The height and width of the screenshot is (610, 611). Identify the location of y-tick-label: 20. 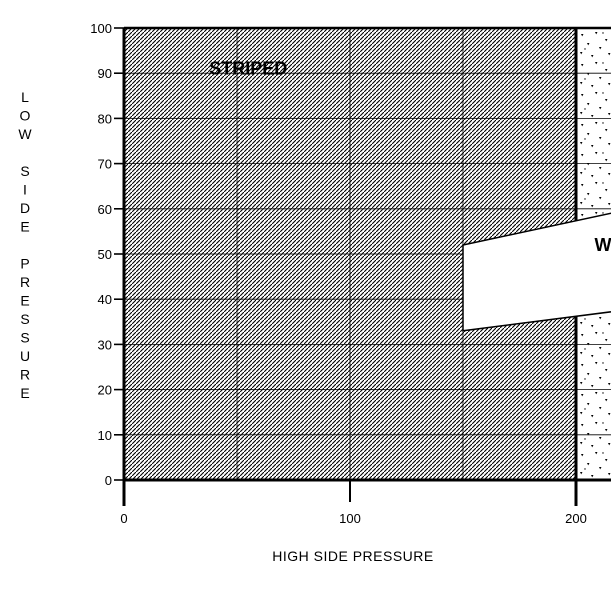
(105, 390).